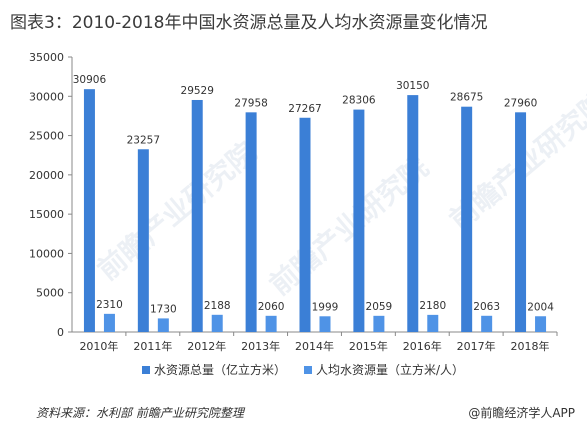 The image size is (587, 439). Describe the element at coordinates (260, 346) in the screenshot. I see `x-tick-label: 2013年` at that location.